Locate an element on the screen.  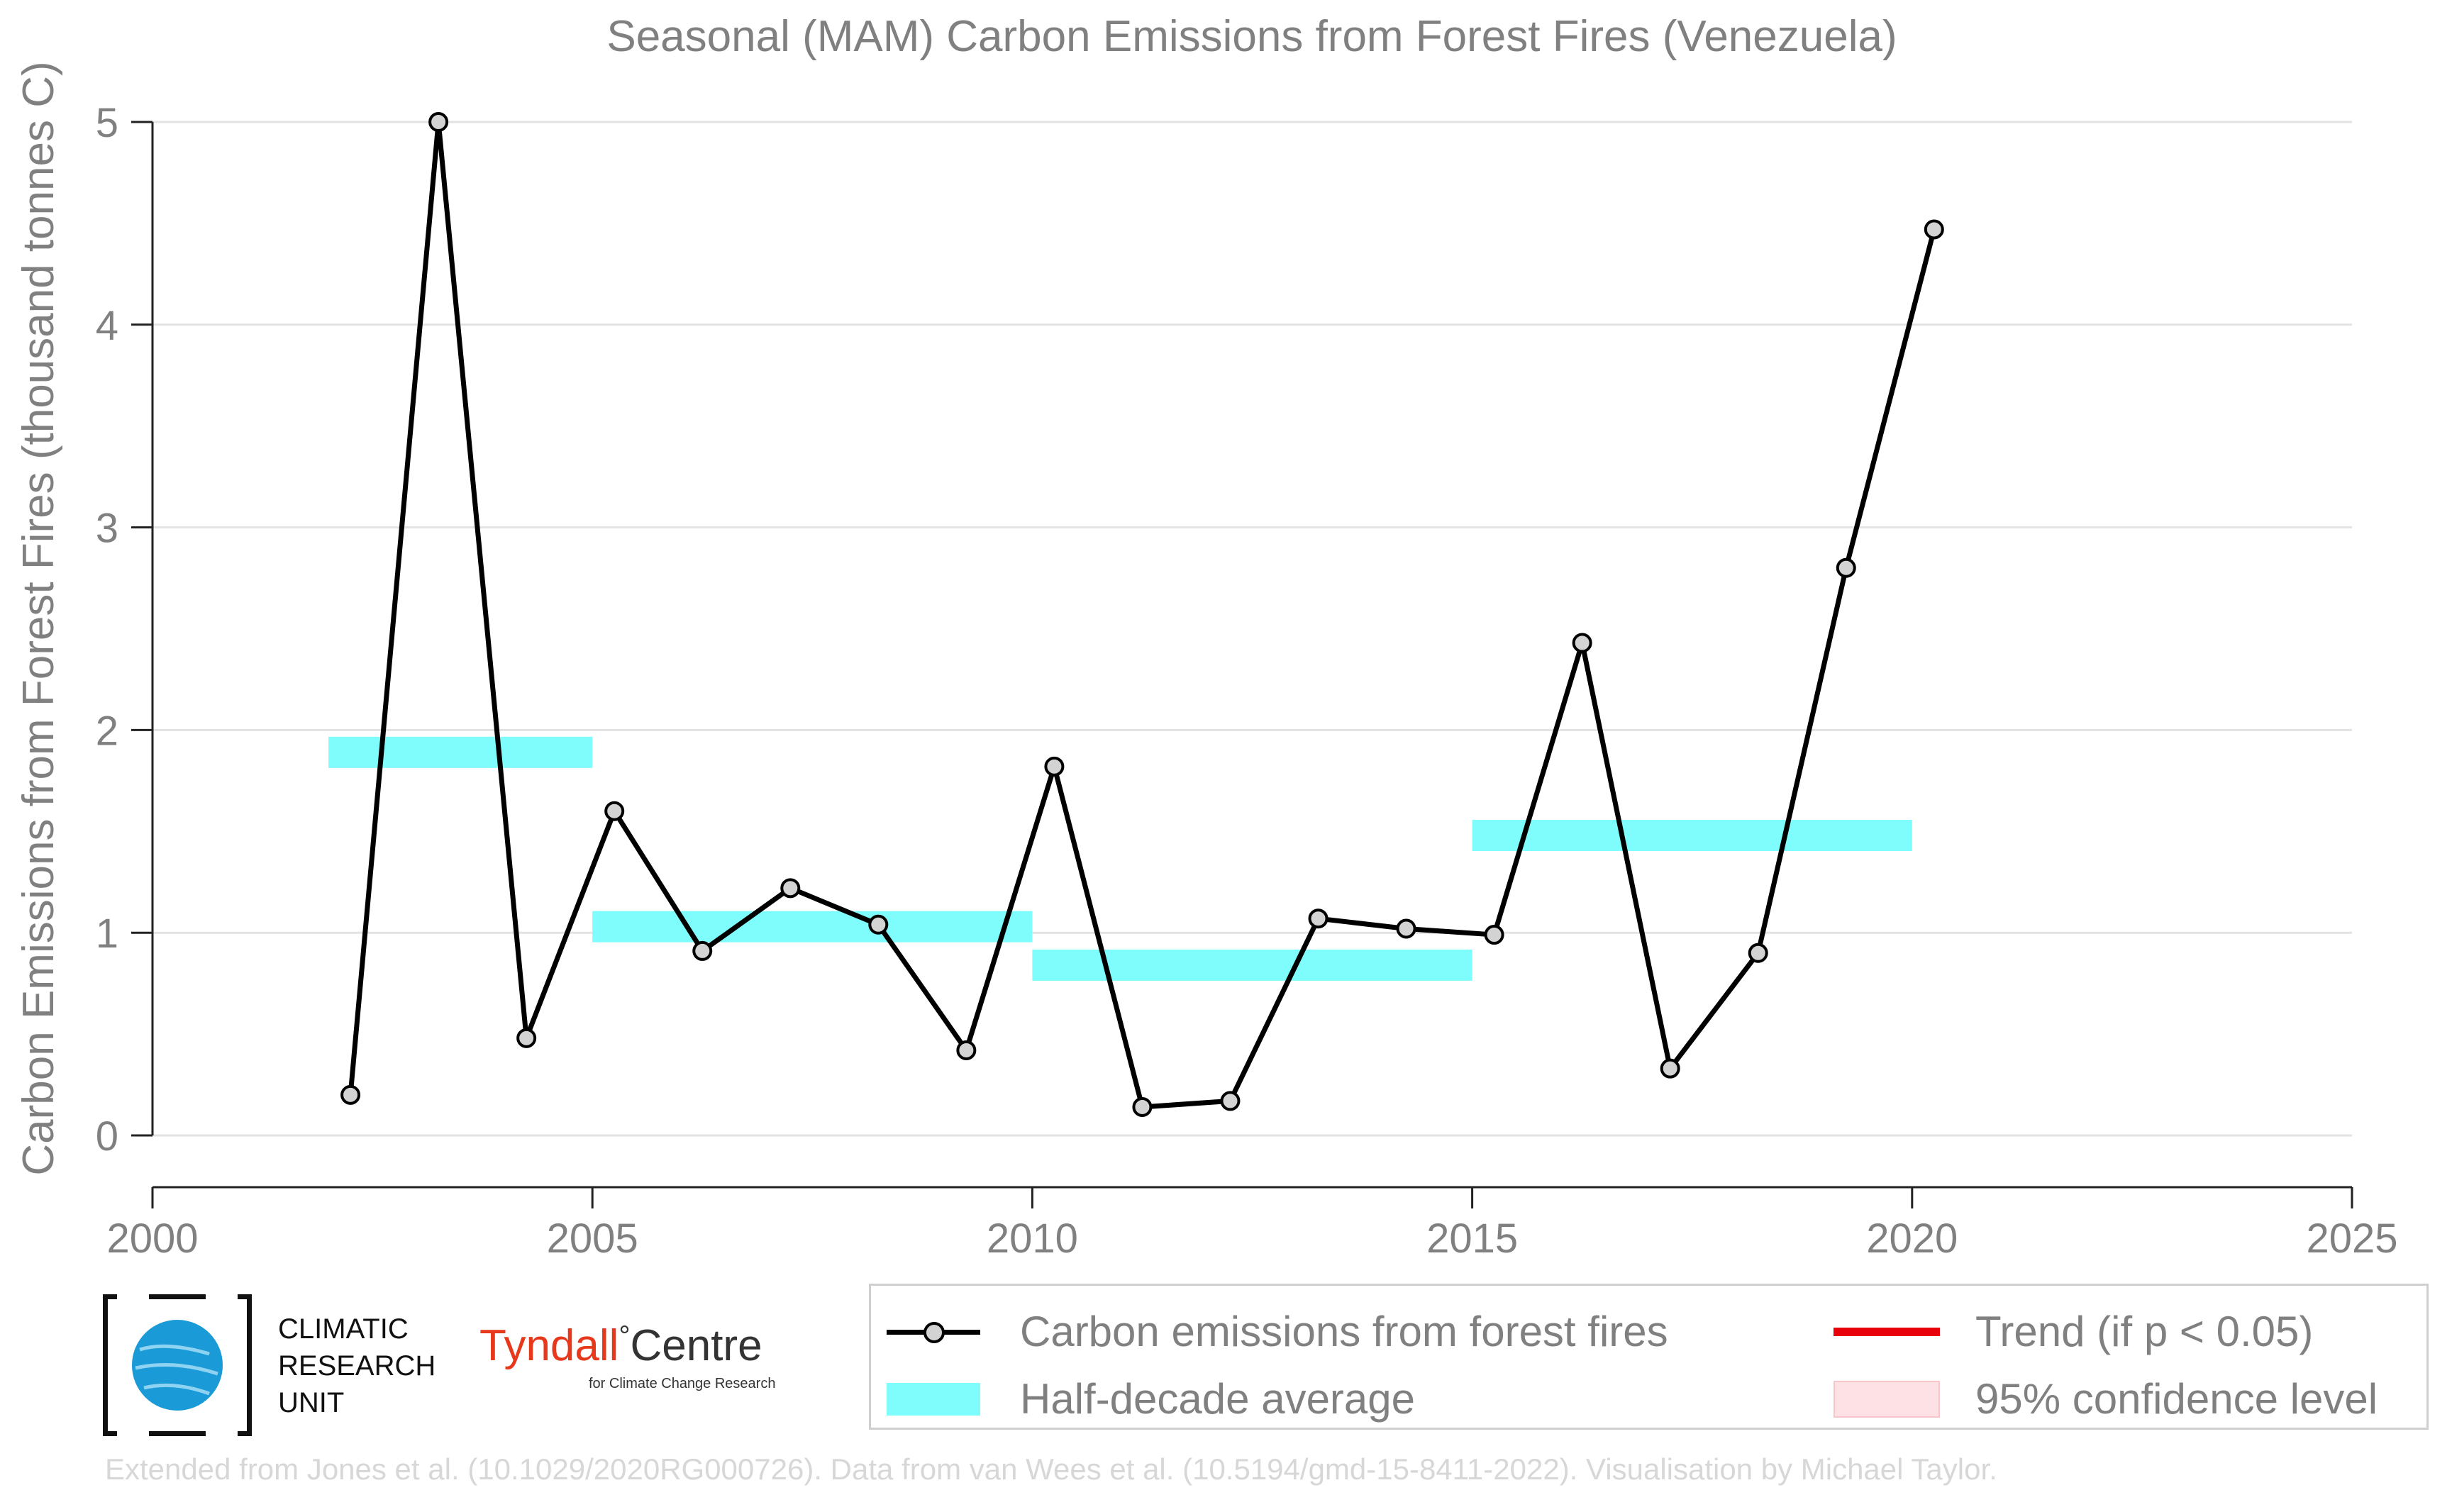
cru-text-line: RESEARCH is located at coordinates (357, 1366).